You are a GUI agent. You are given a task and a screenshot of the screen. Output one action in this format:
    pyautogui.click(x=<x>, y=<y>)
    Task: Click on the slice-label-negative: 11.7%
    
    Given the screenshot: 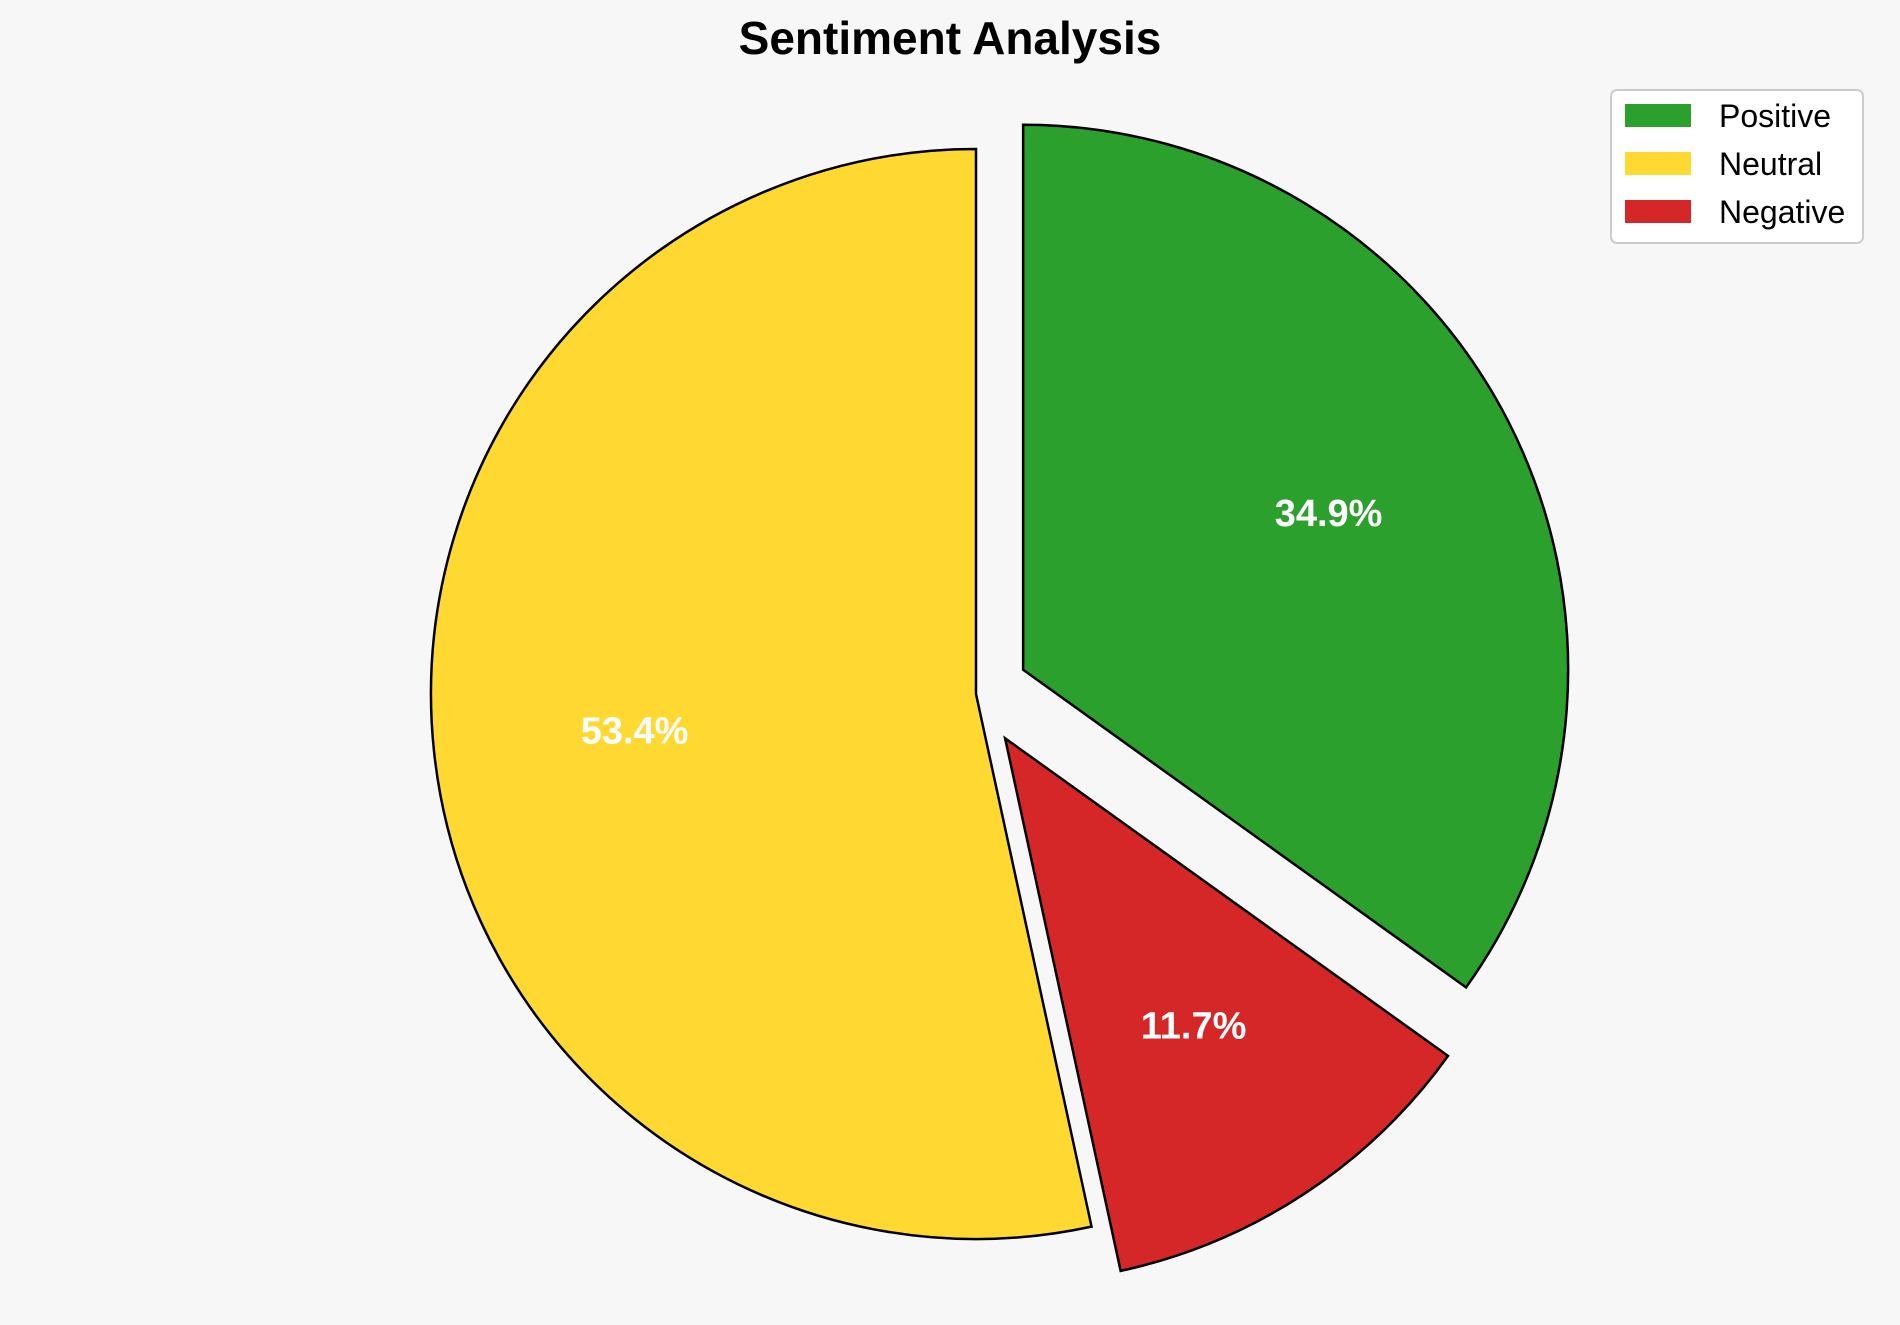 What is the action you would take?
    pyautogui.click(x=1194, y=1026)
    